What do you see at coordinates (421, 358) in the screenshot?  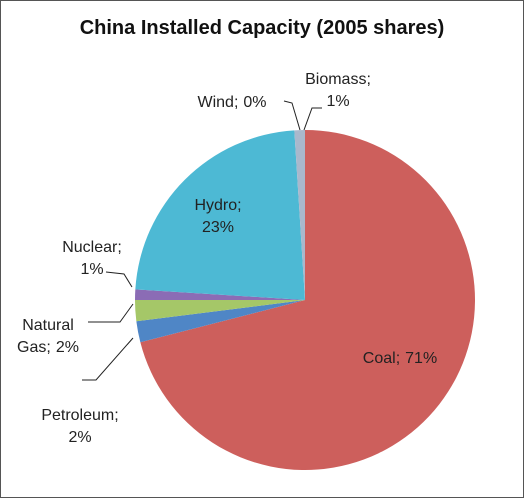 I see `value-label: 71%` at bounding box center [421, 358].